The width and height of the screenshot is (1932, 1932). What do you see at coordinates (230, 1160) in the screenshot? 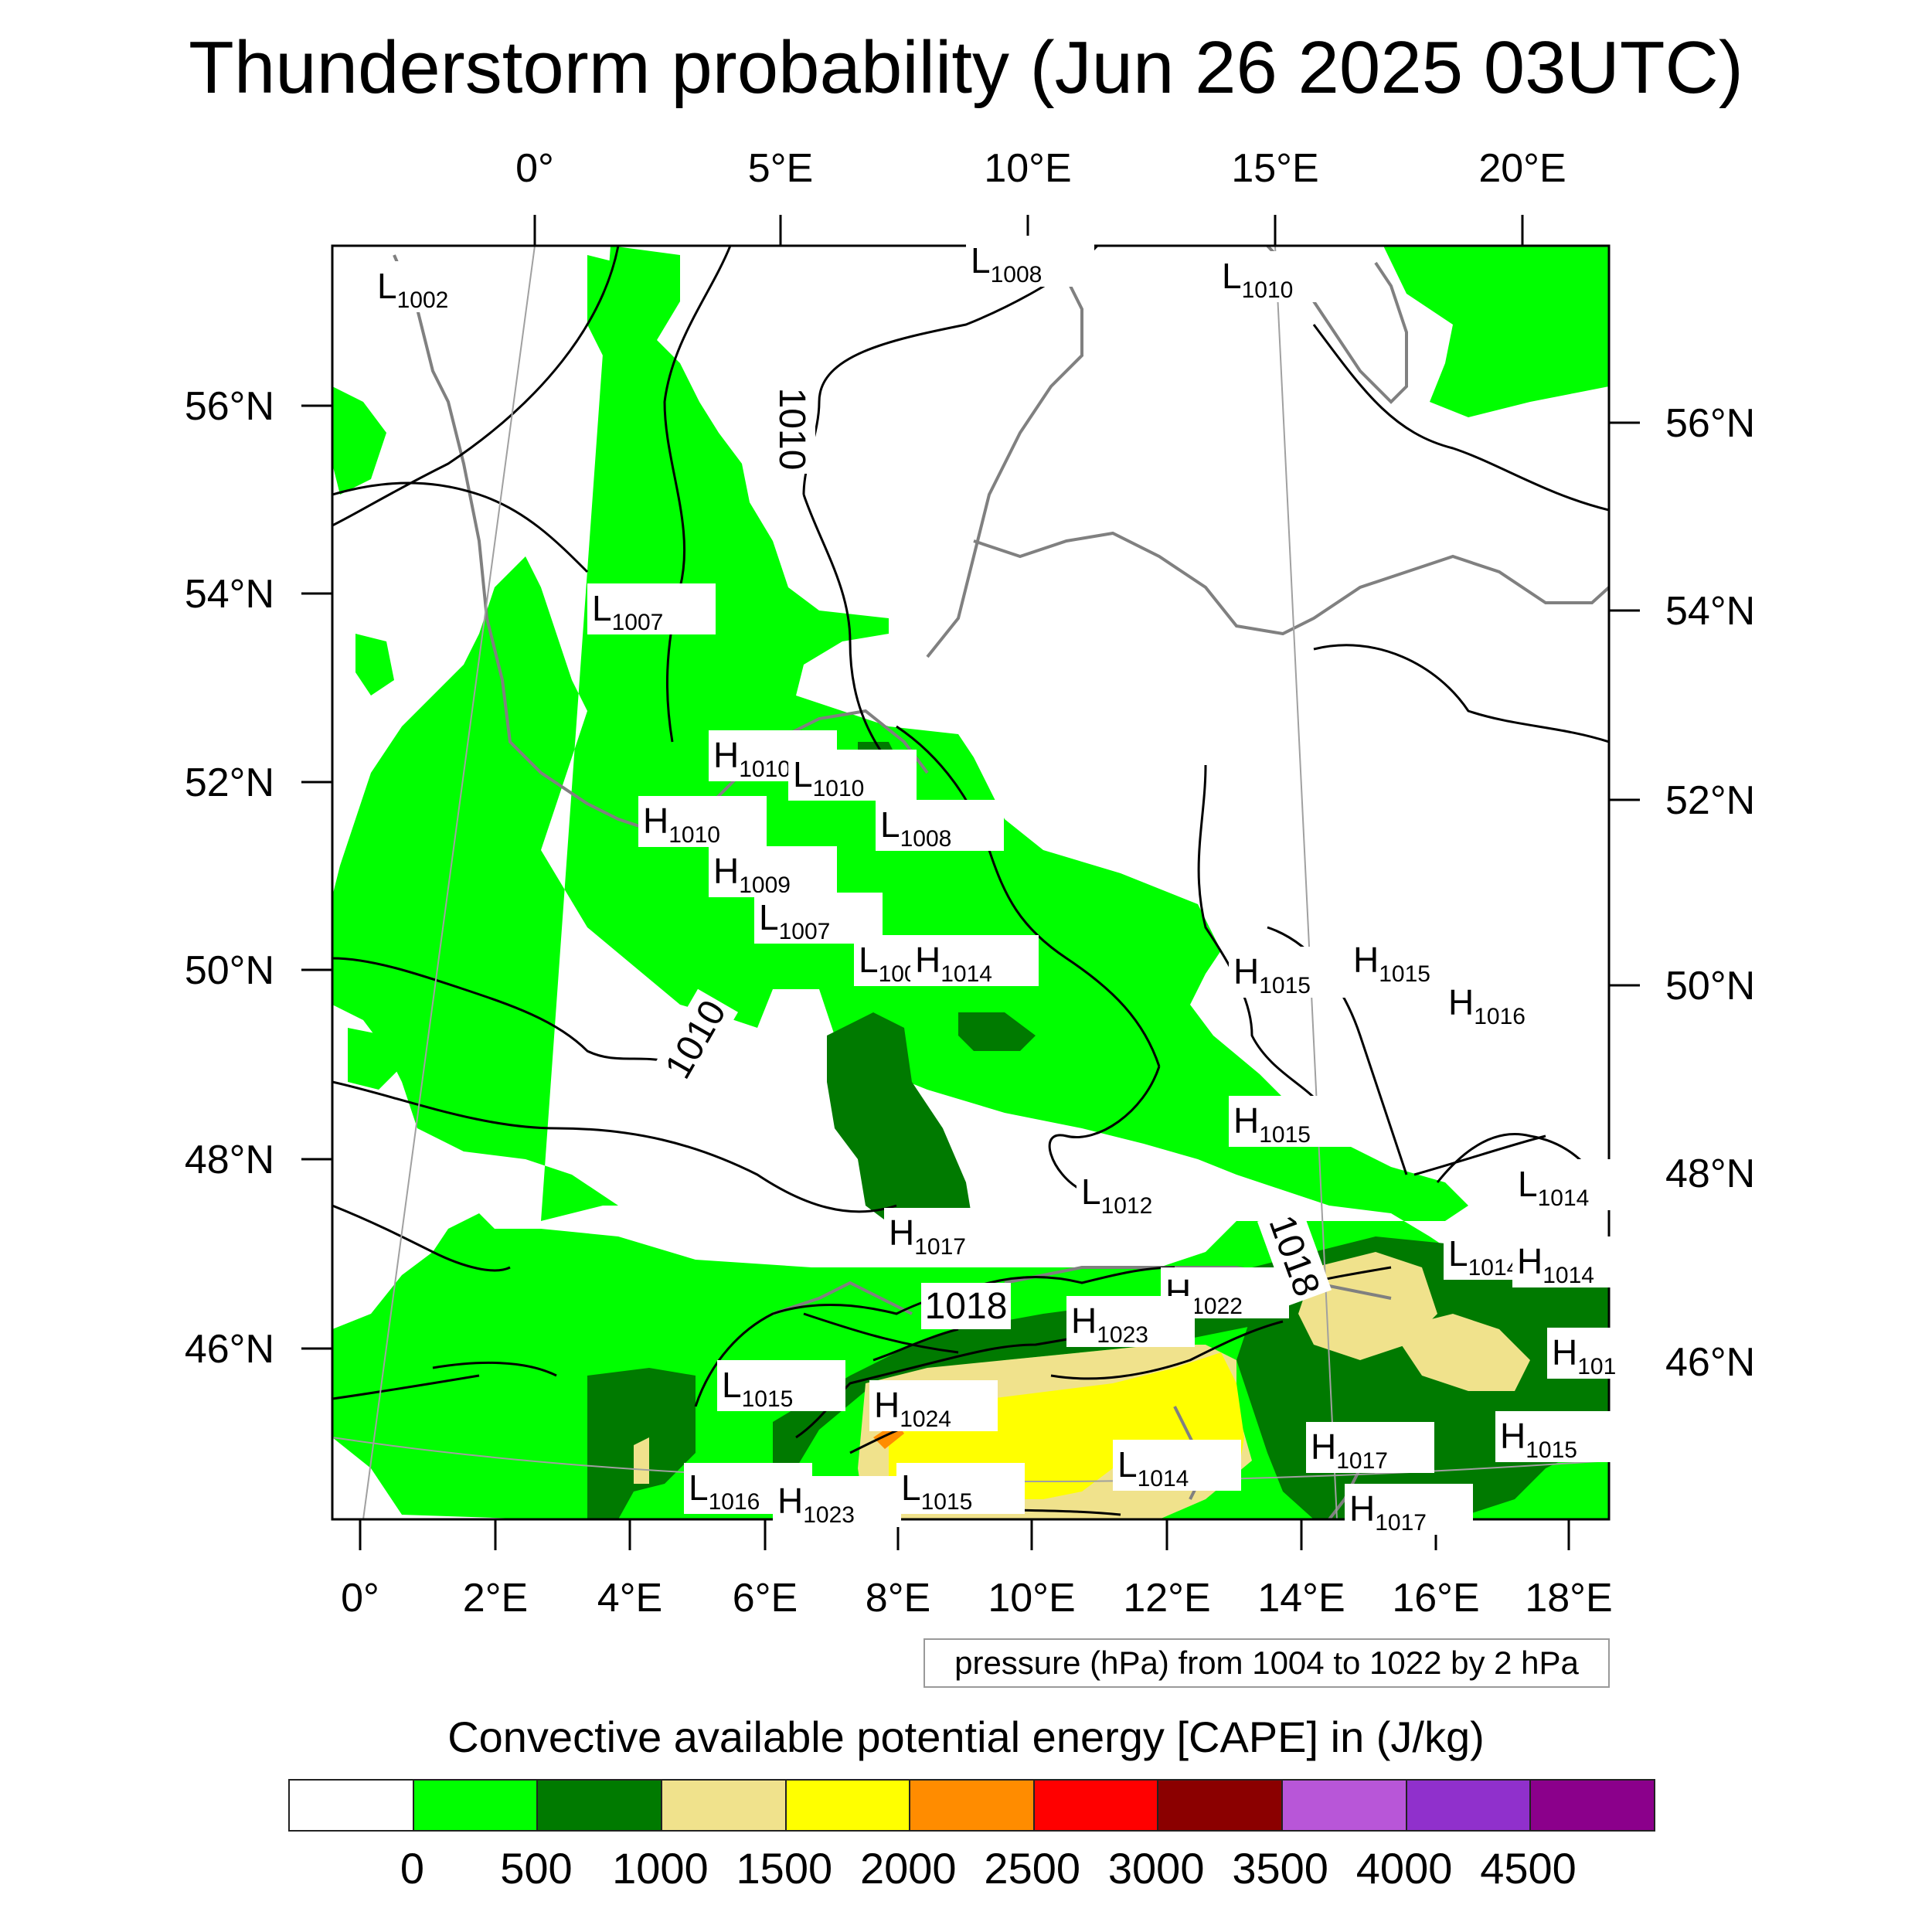
I see `axis-label-left: 48°N` at bounding box center [230, 1160].